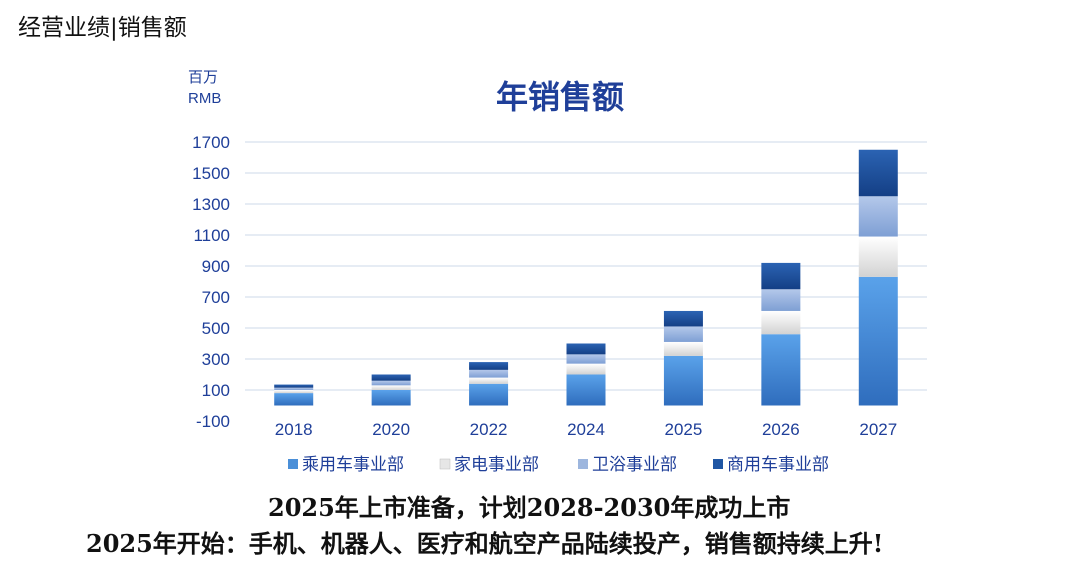  What do you see at coordinates (878, 429) in the screenshot?
I see `x-tick-label: 2027` at bounding box center [878, 429].